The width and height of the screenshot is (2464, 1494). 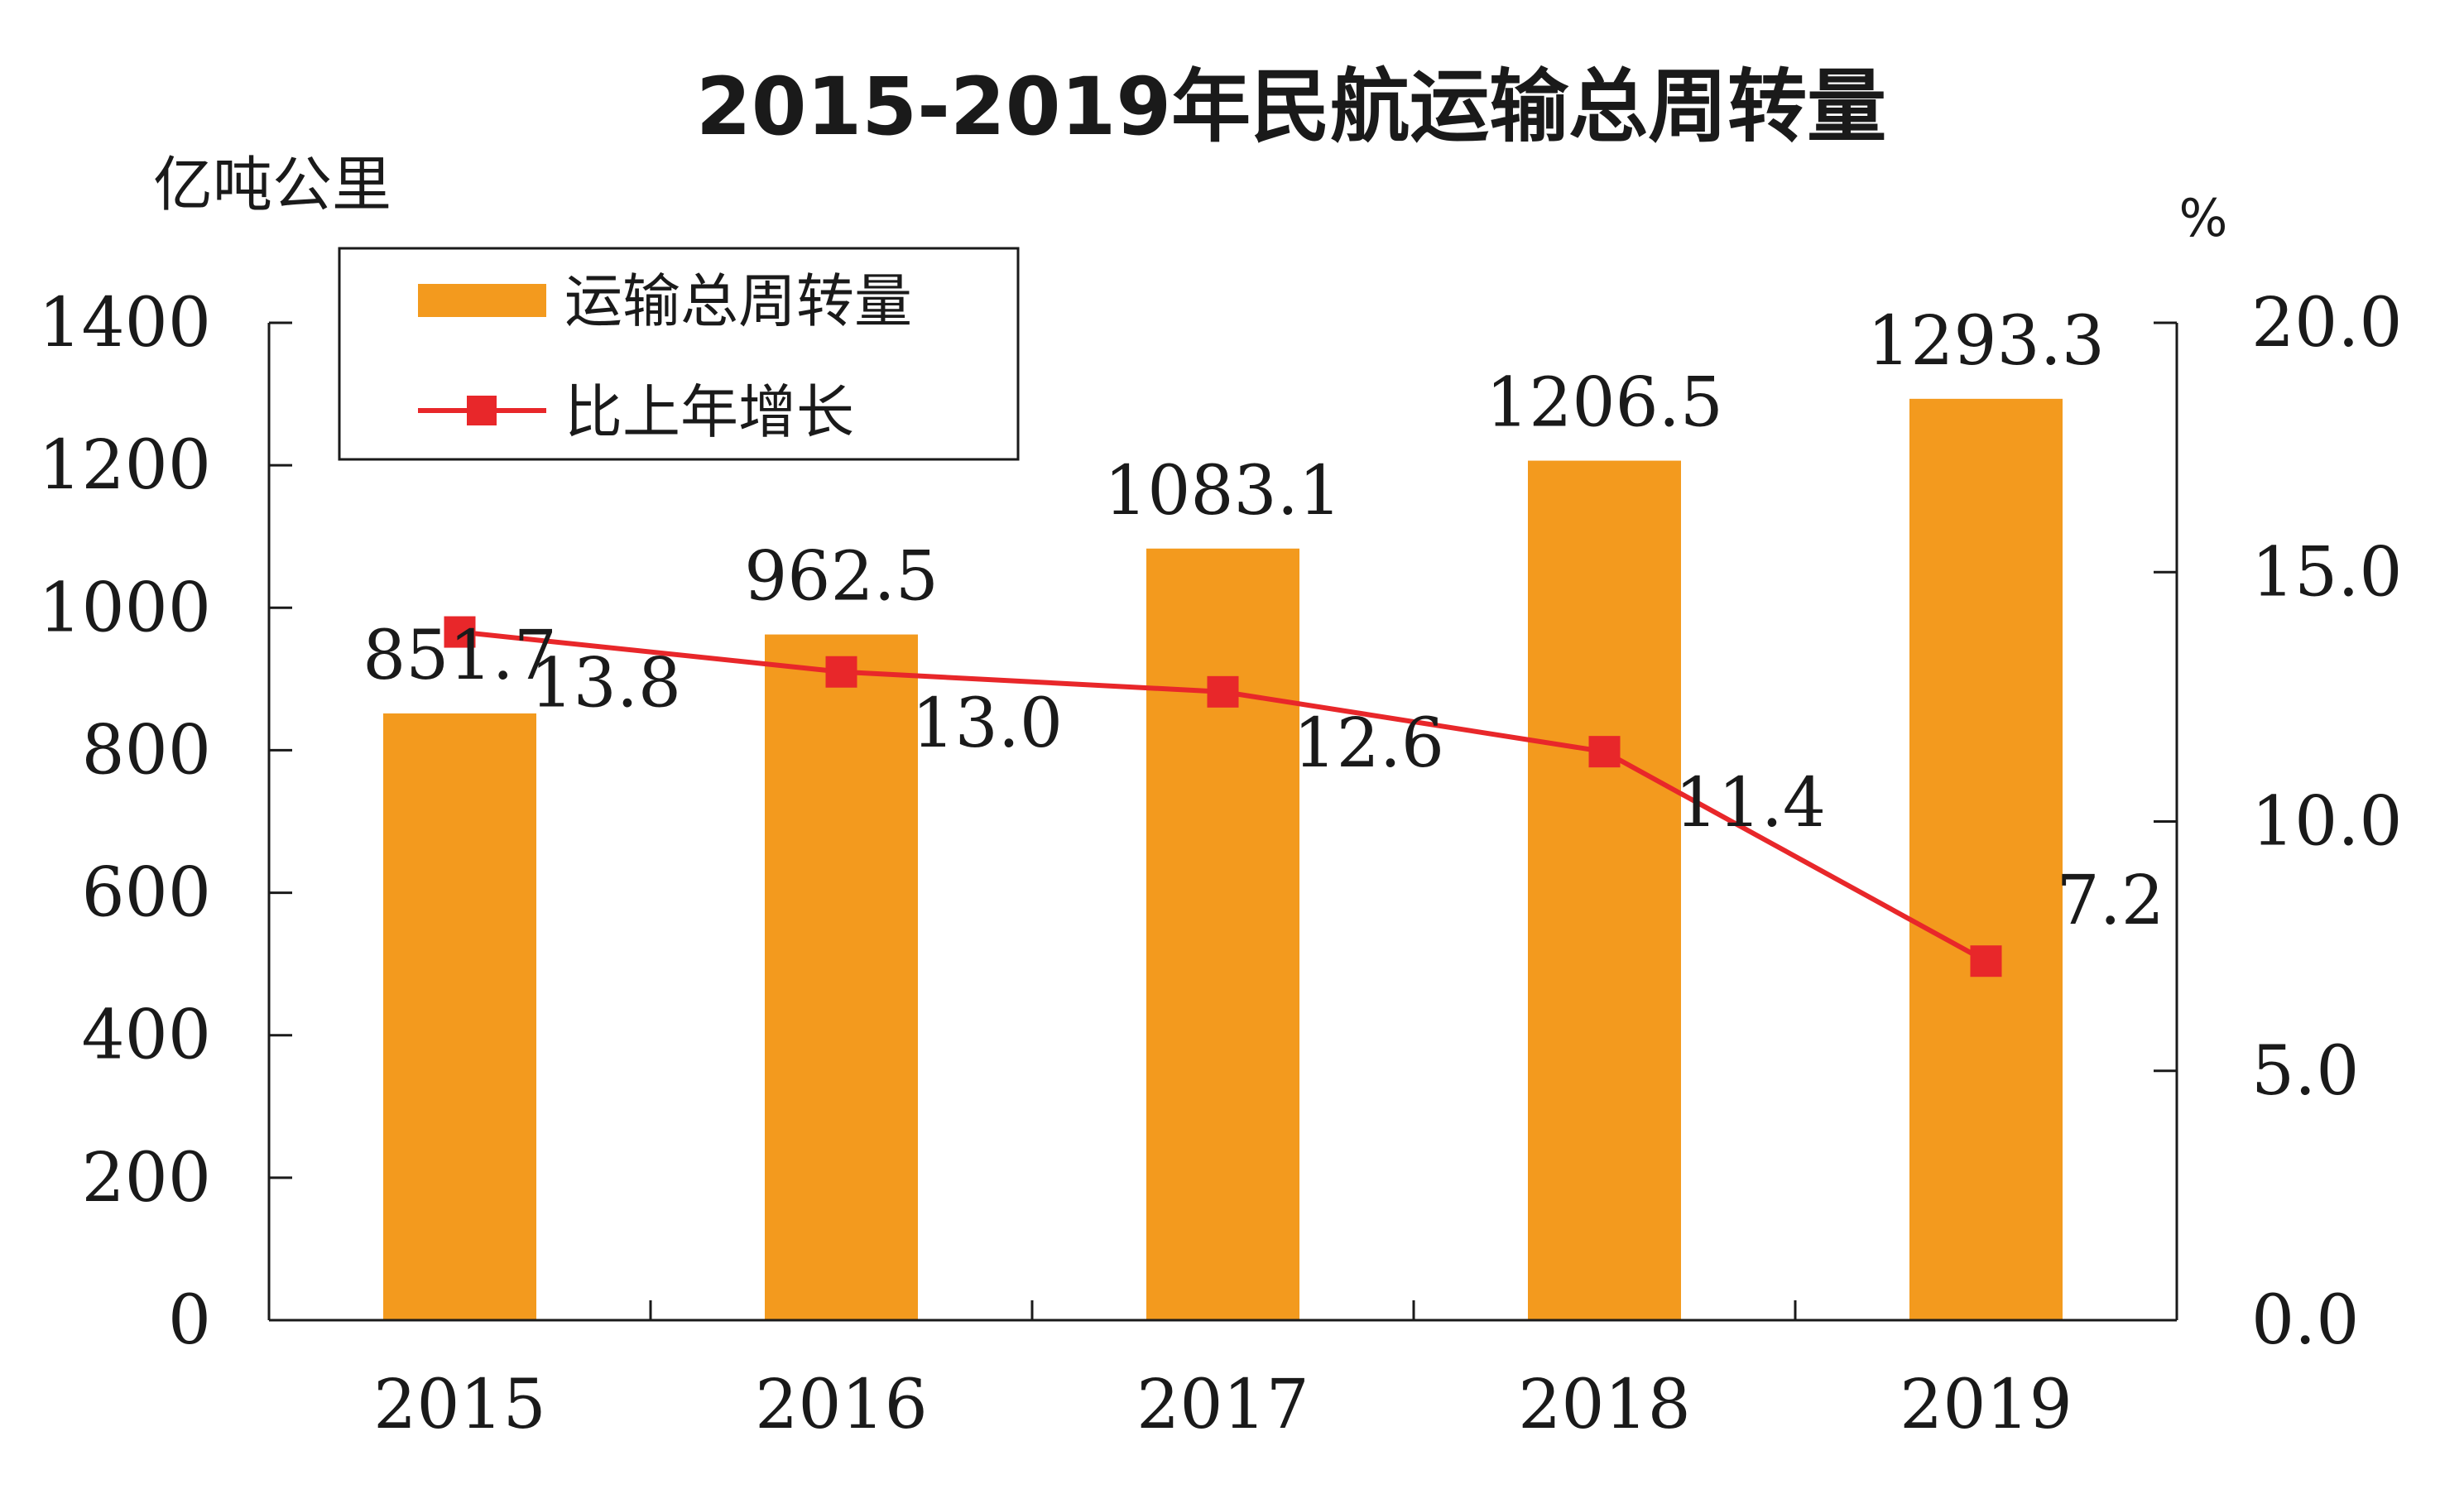 I want to click on legend: 运输总周转量 比上年增长, so click(x=679, y=354).